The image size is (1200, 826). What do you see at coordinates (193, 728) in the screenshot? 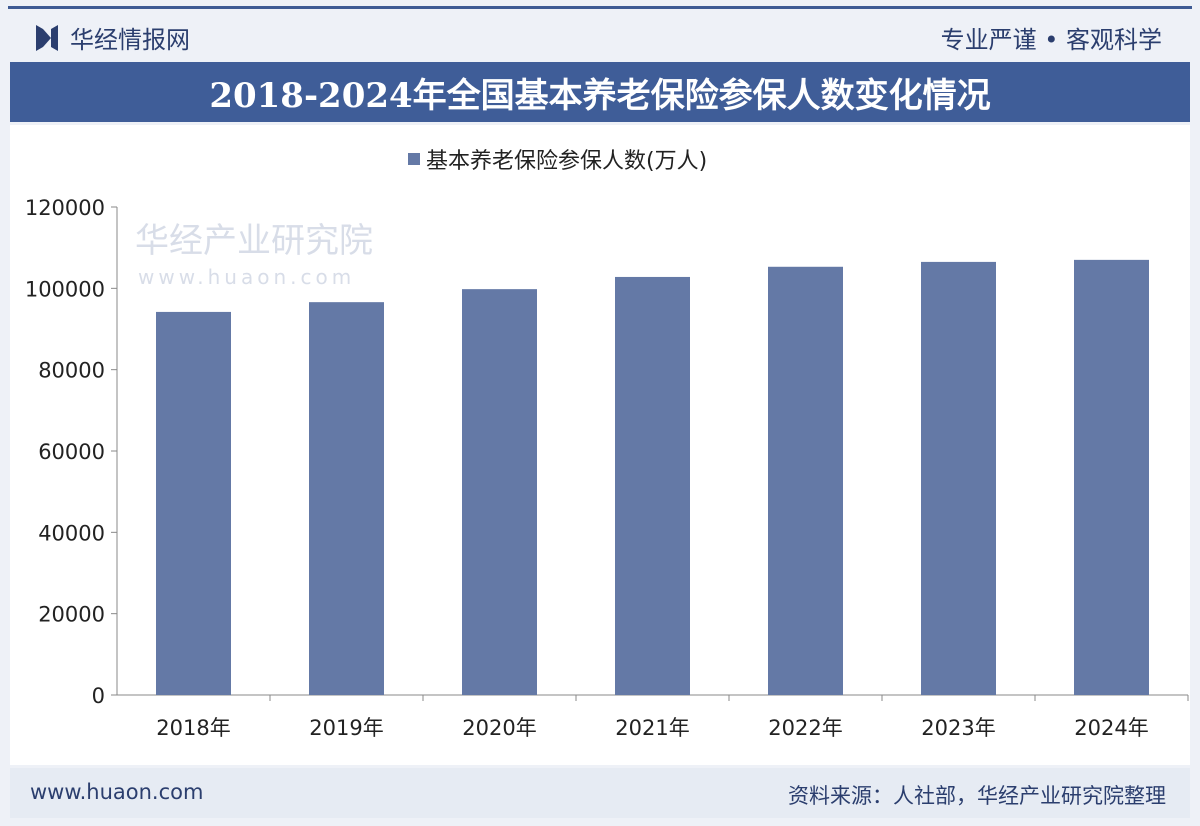
I see `x-tick-label: 2018年` at bounding box center [193, 728].